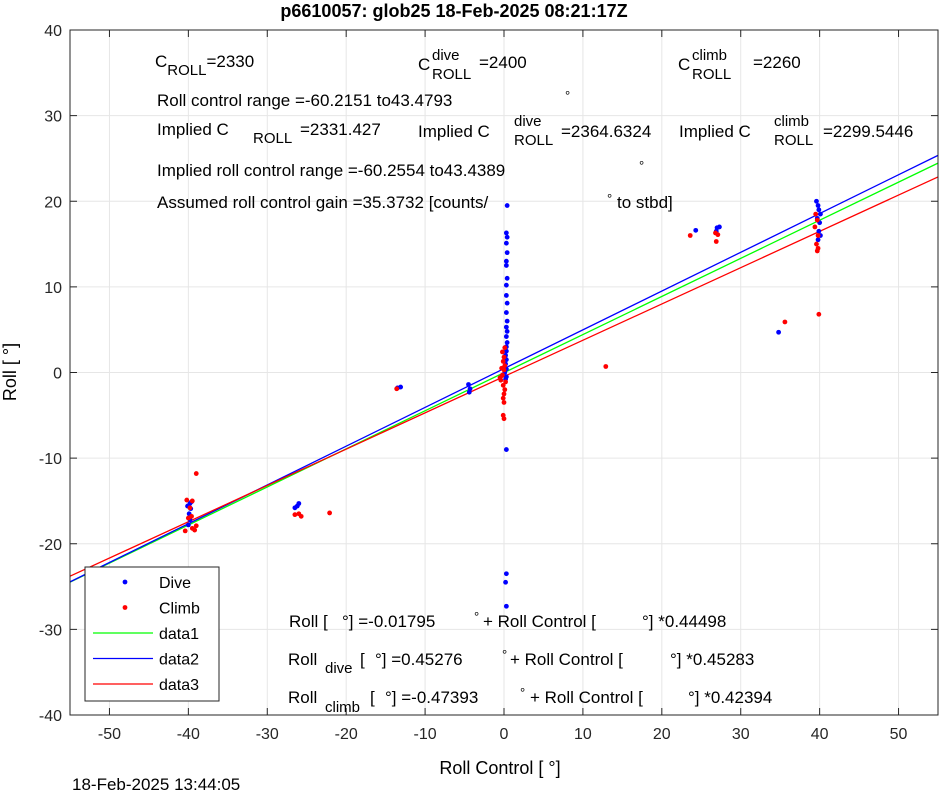 This screenshot has height=792, width=939. I want to click on c-roll-climb-base: C, so click(684, 64).